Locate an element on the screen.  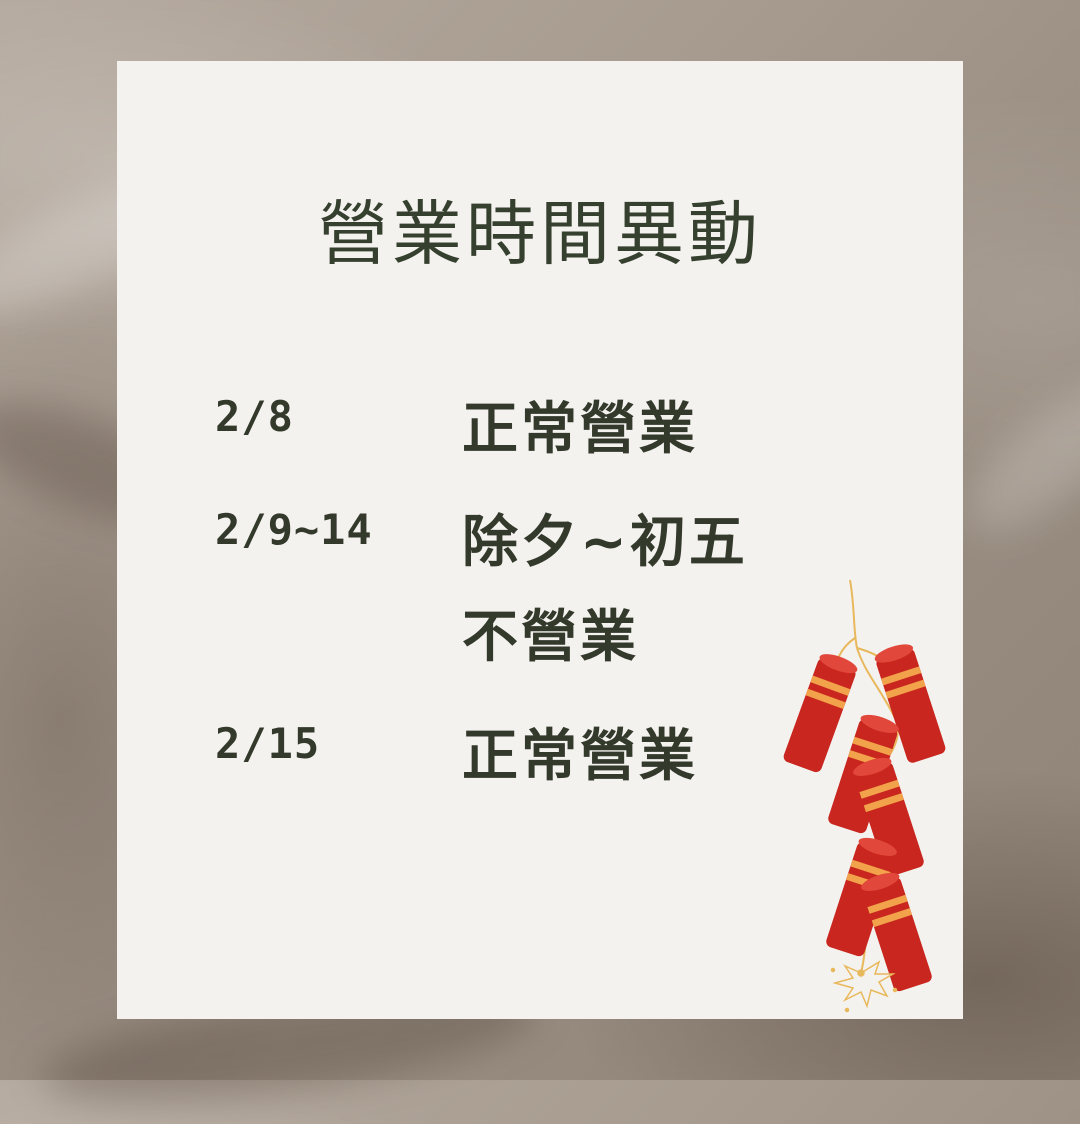
schedule-row: 2/8 正常營業 is located at coordinates (540, 423).